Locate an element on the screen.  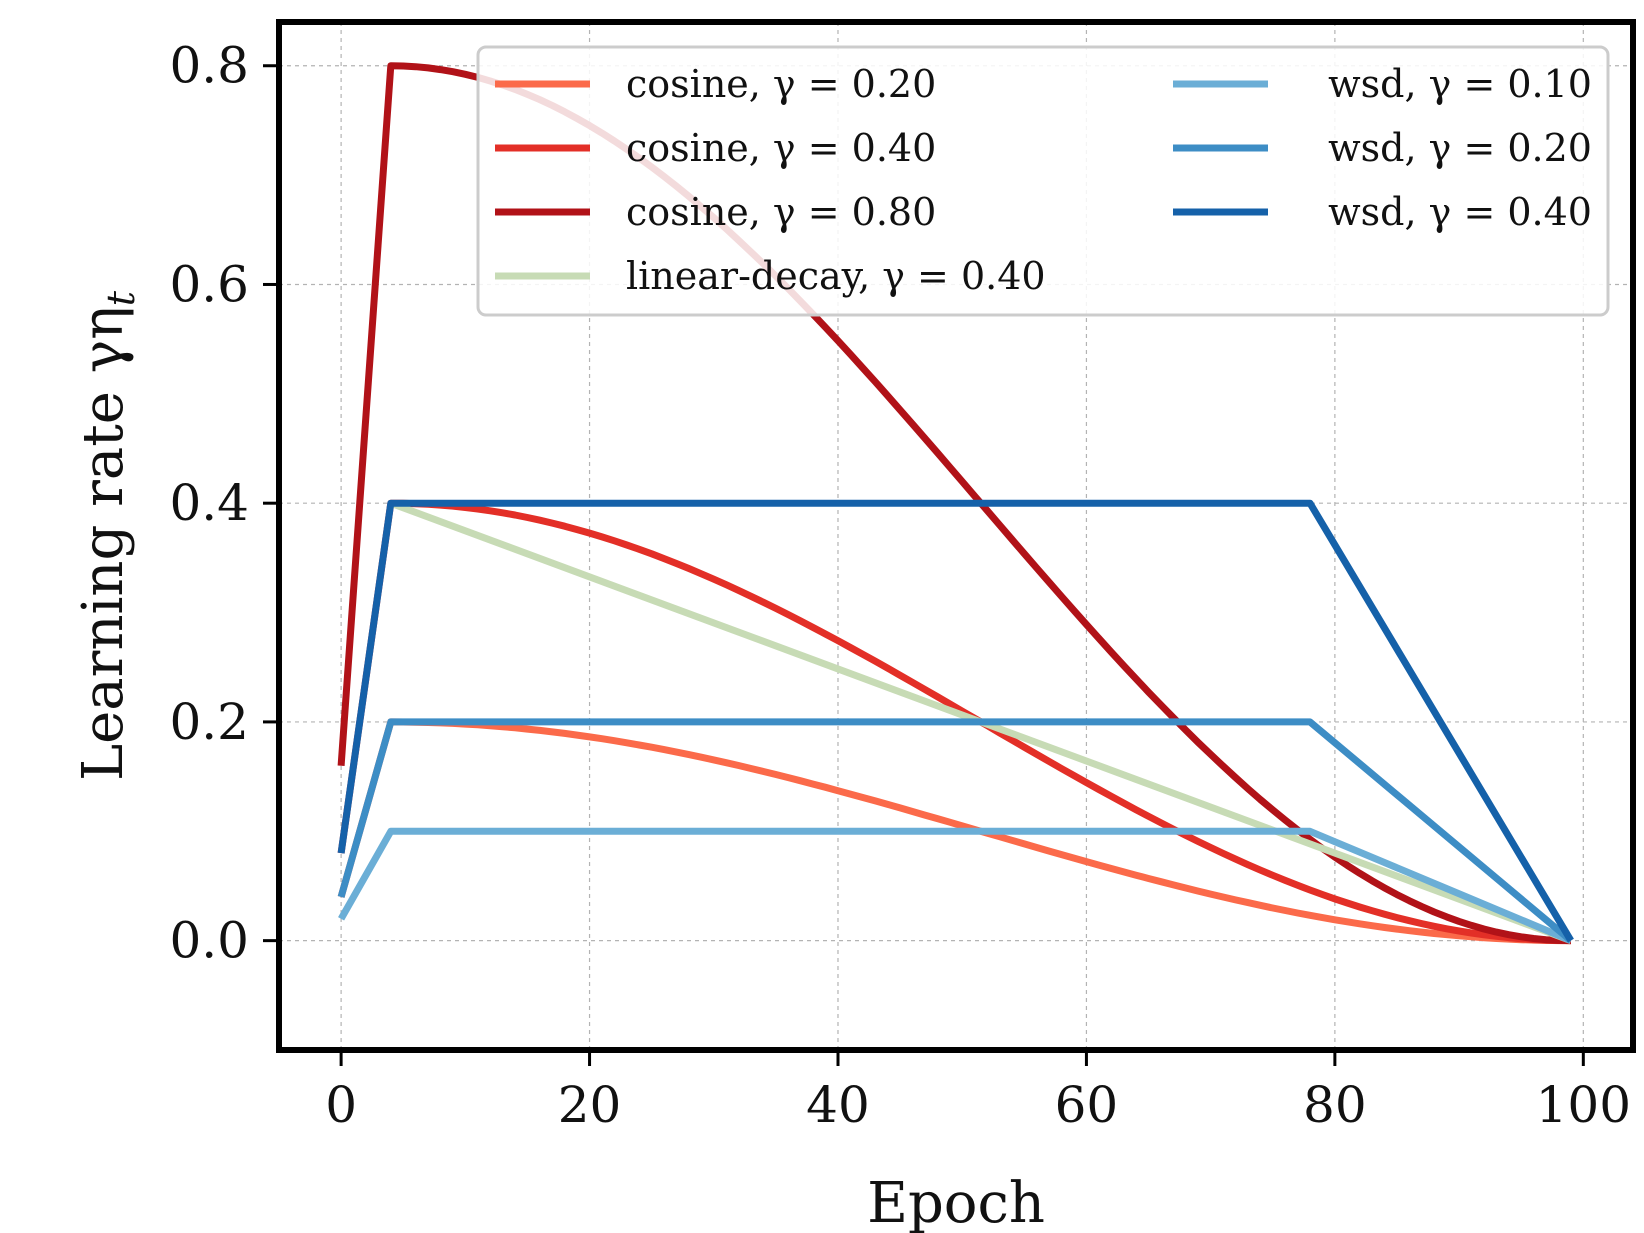
x-tick-label: 60 is located at coordinates (1087, 1105).